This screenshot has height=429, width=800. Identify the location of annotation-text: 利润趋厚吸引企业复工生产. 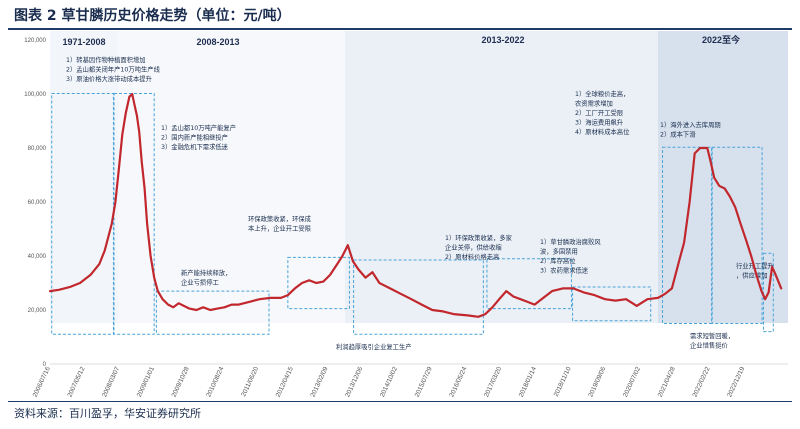
(374, 346).